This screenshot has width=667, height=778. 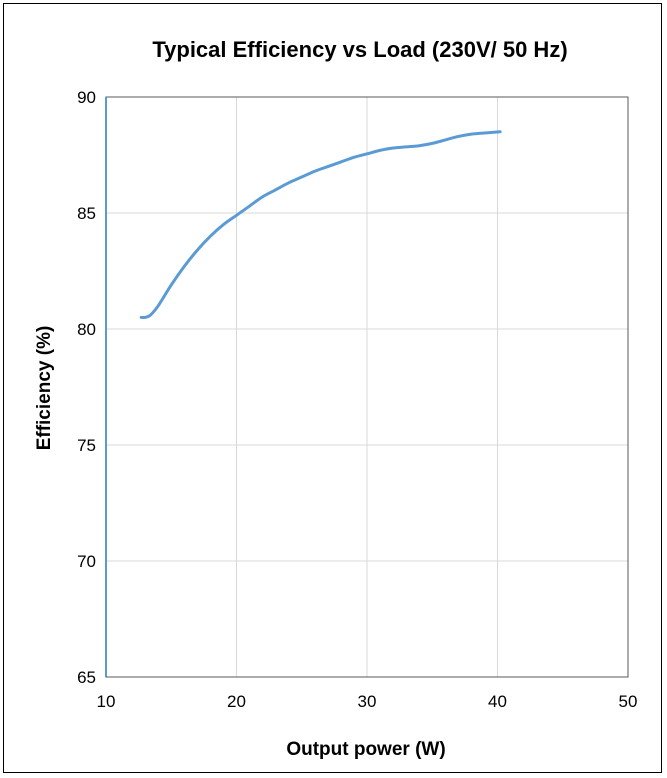 What do you see at coordinates (236, 701) in the screenshot?
I see `x-tick-label-20: 20` at bounding box center [236, 701].